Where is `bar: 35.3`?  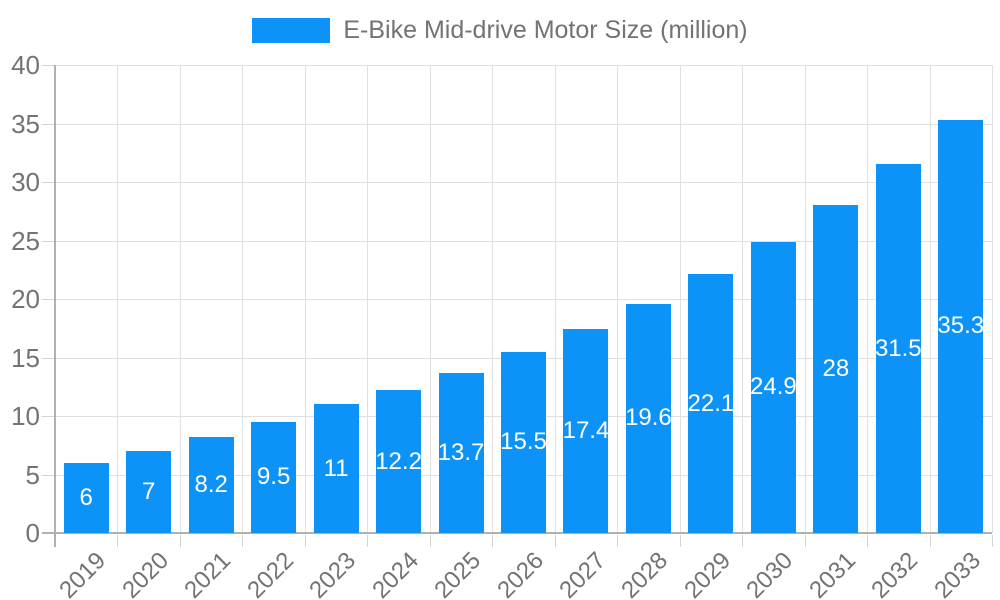
bar: 35.3 is located at coordinates (961, 326).